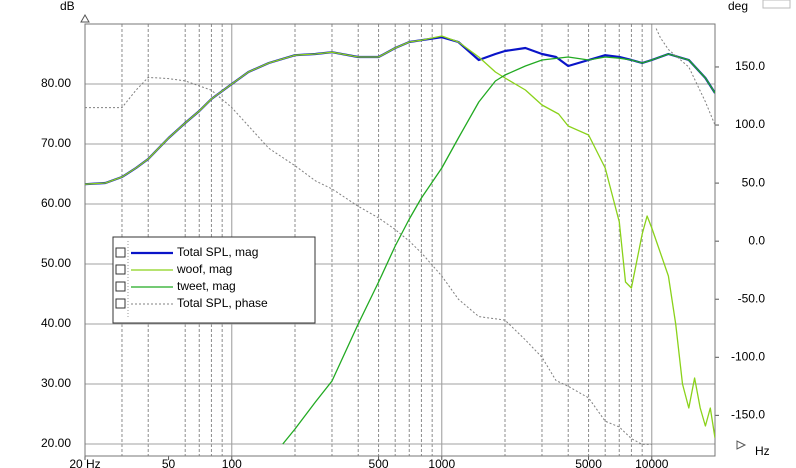 This screenshot has height=468, width=796. What do you see at coordinates (750, 124) in the screenshot?
I see `y2-tick-label: 100.0` at bounding box center [750, 124].